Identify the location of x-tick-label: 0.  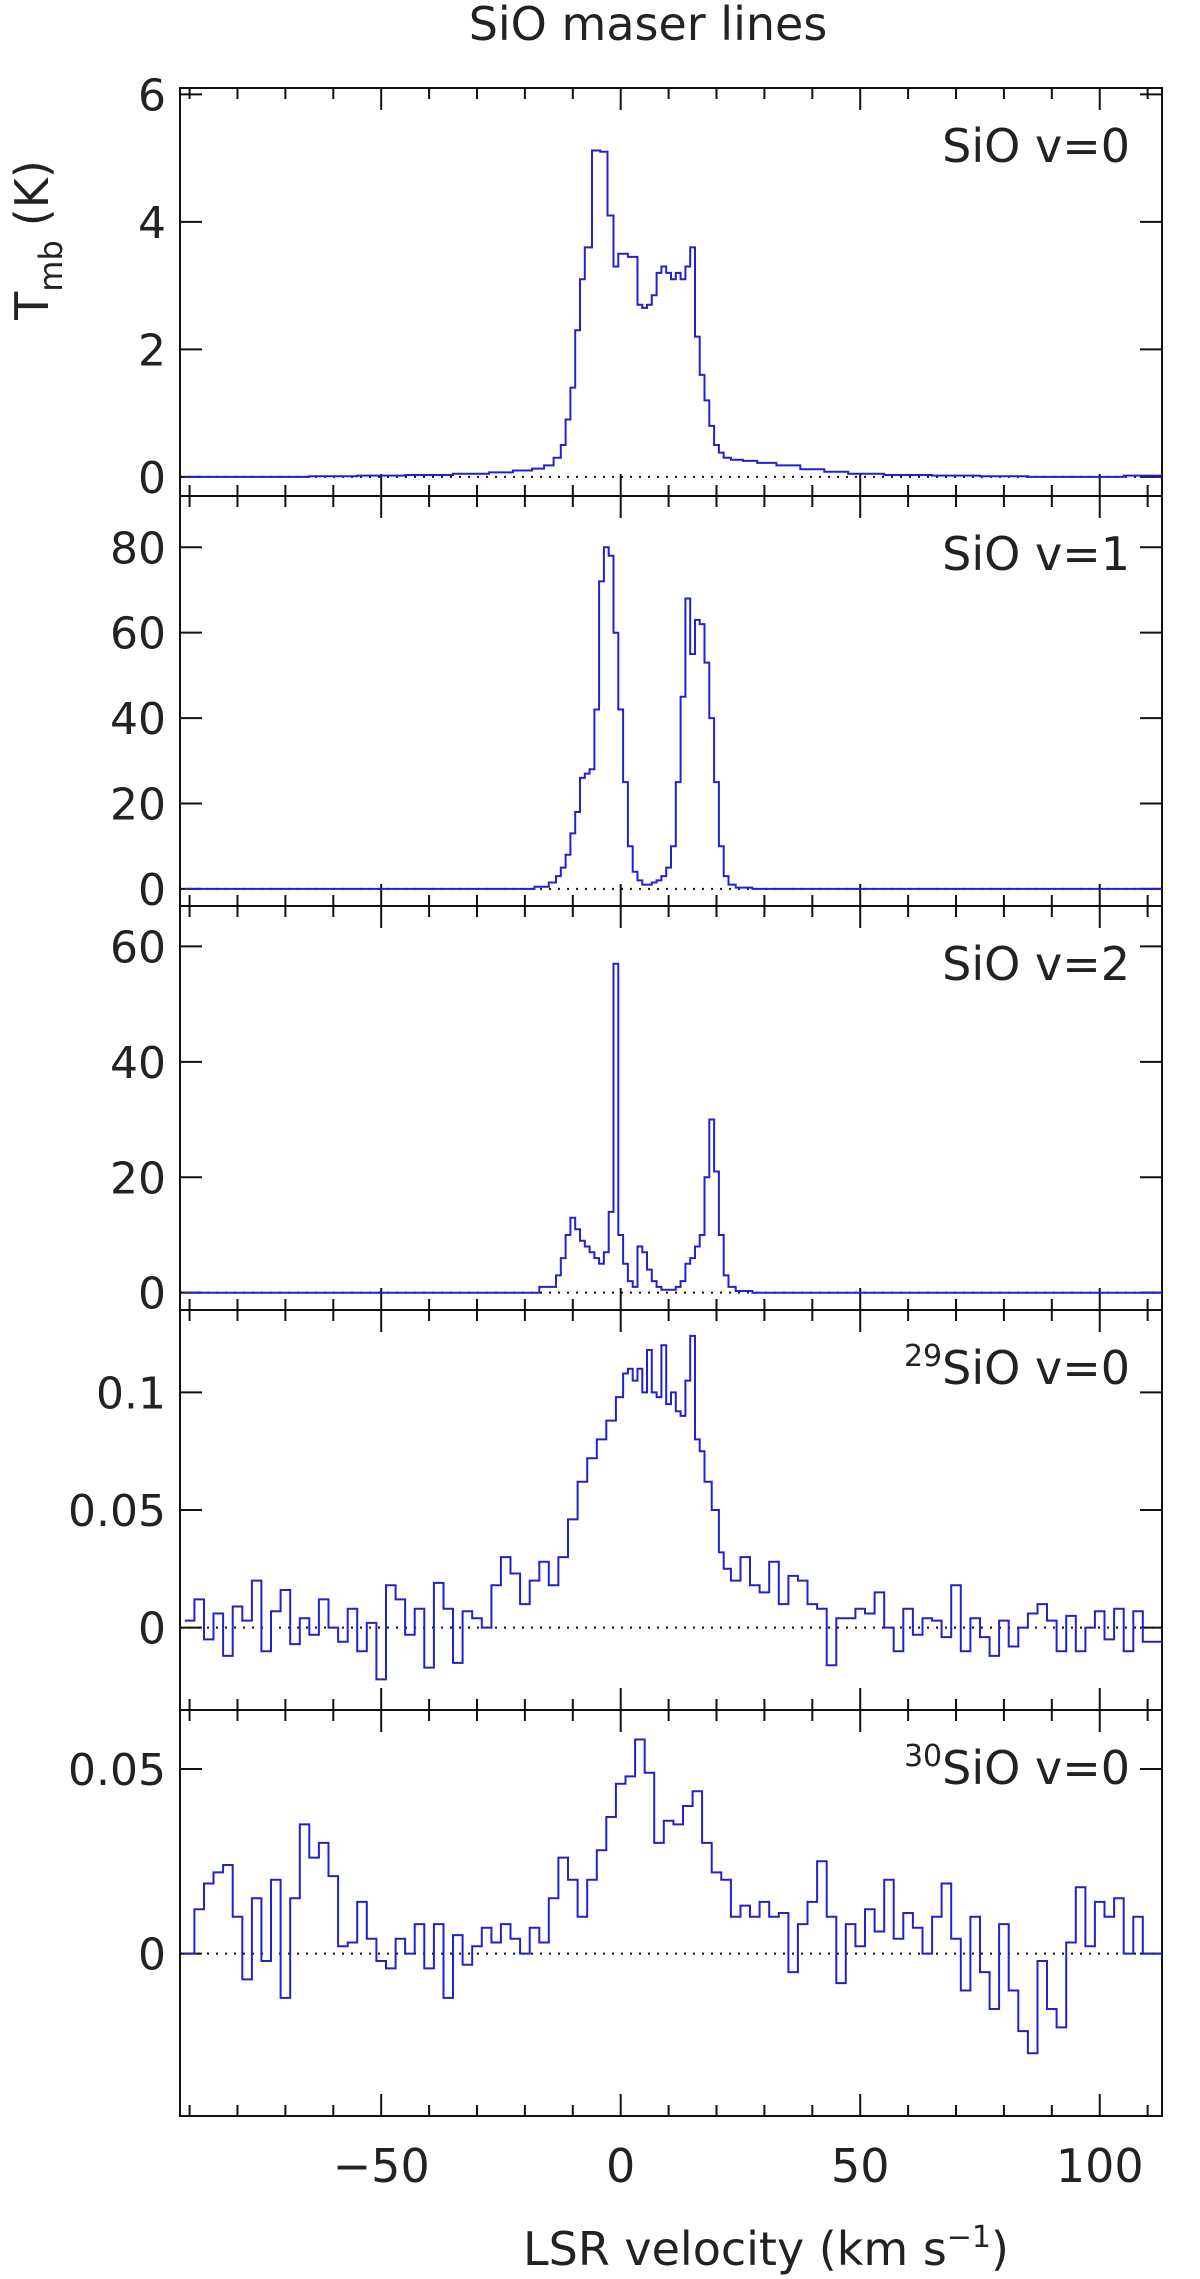
(620, 2166).